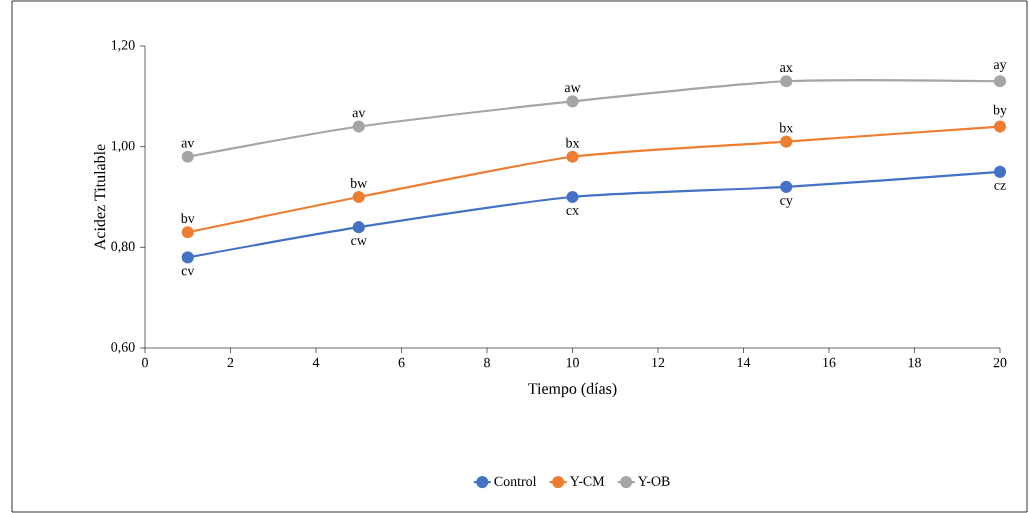  Describe the element at coordinates (1000, 111) in the screenshot. I see `annotation: by` at that location.